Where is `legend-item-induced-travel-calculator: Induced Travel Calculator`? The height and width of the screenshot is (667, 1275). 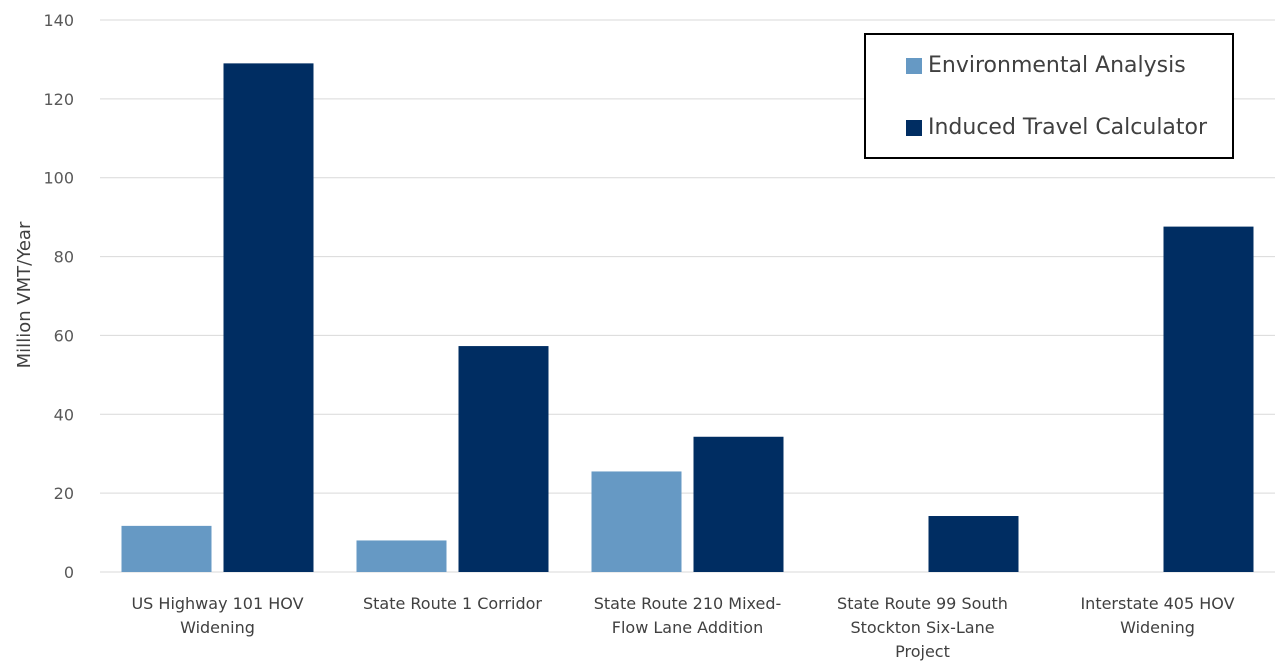 legend-item-induced-travel-calculator: Induced Travel Calculator is located at coordinates (1056, 127).